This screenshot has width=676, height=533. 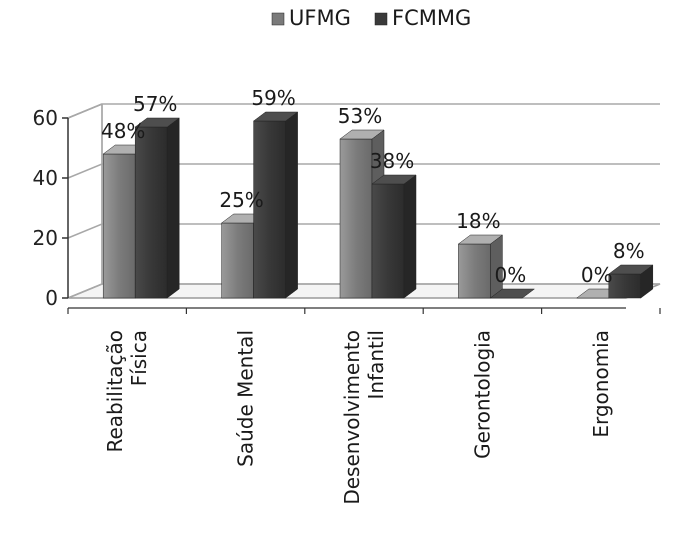 What do you see at coordinates (376, 365) in the screenshot?
I see `category-label: Infantil` at bounding box center [376, 365].